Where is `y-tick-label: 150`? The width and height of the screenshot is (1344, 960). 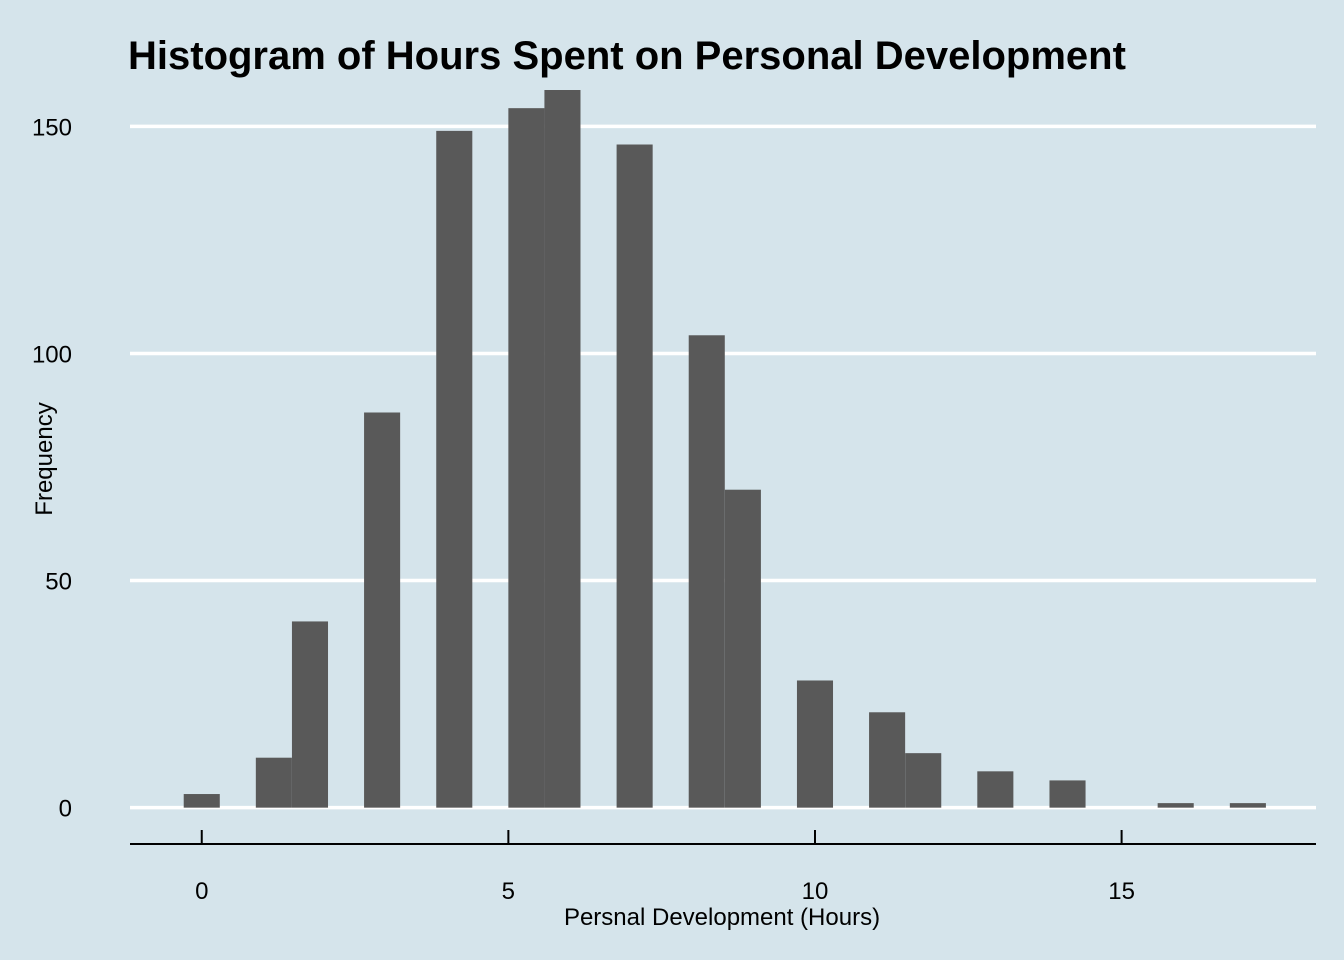
y-tick-label: 150 is located at coordinates (52, 127).